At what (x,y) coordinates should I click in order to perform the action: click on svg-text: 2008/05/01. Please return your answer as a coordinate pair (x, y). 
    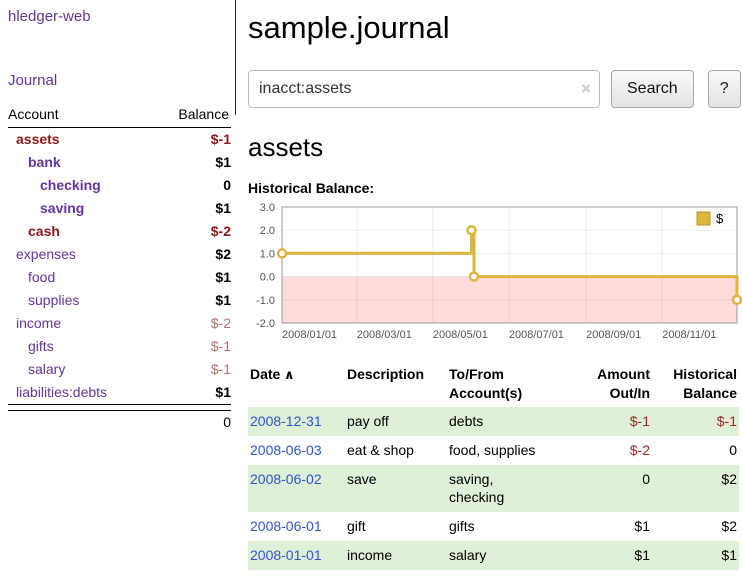
    Looking at the image, I should click on (460, 335).